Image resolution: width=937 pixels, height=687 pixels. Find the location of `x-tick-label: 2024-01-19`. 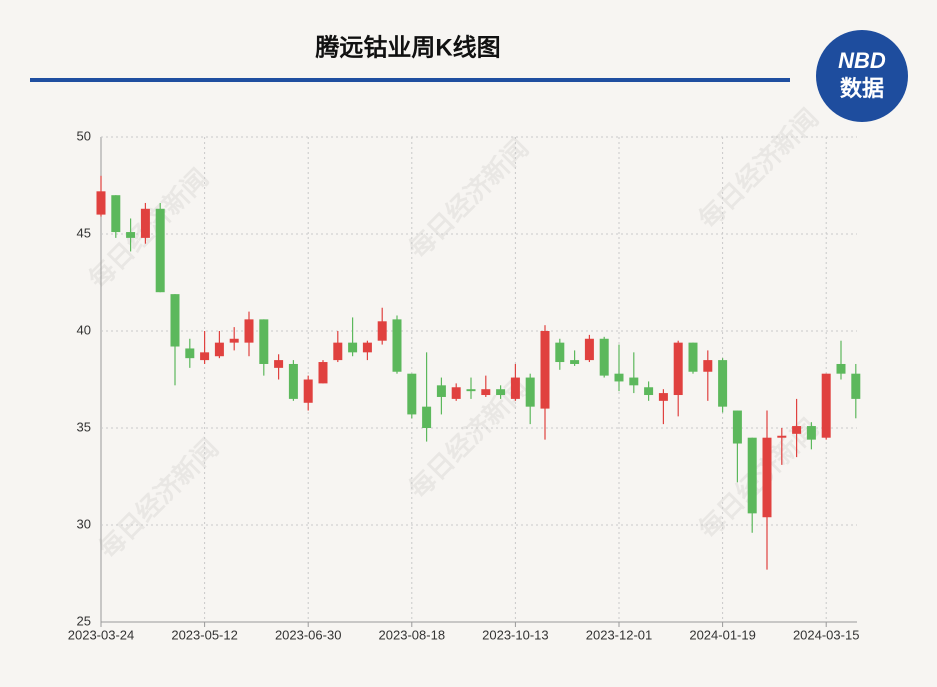

x-tick-label: 2024-01-19 is located at coordinates (722, 634).